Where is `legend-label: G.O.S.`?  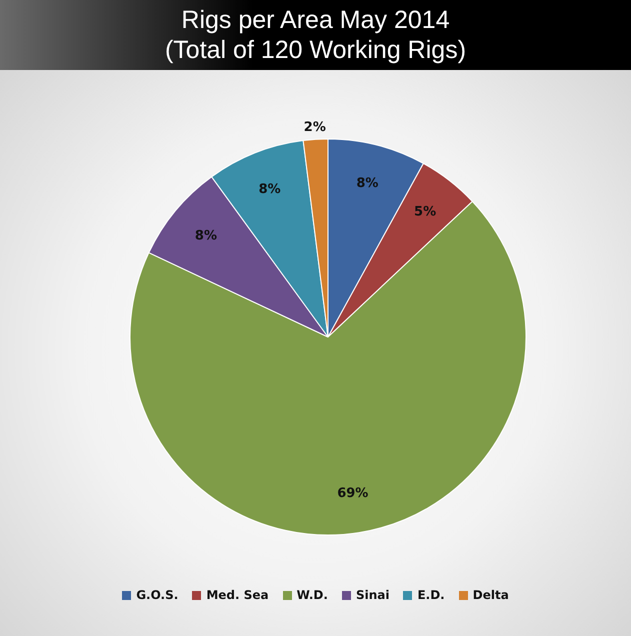 legend-label: G.O.S. is located at coordinates (156, 595).